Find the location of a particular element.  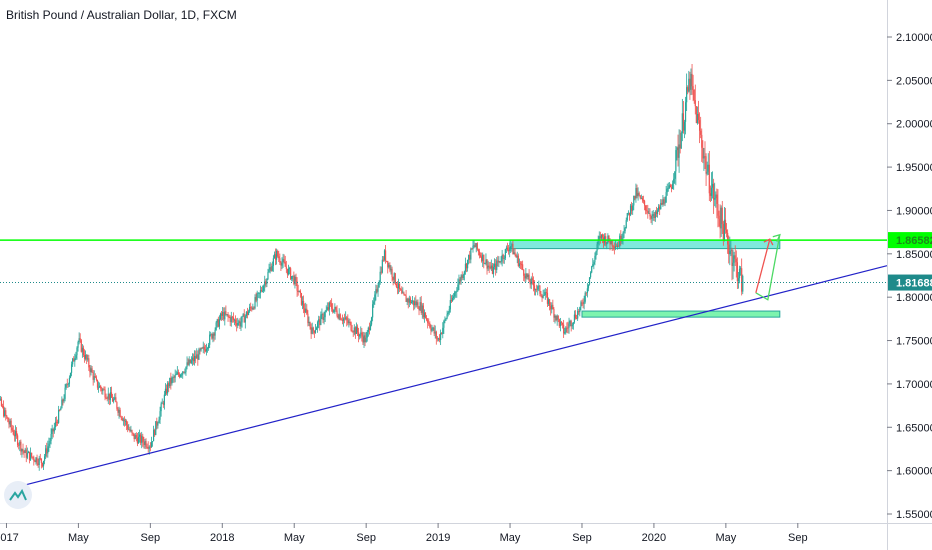

price-badge is located at coordinates (910, 240).